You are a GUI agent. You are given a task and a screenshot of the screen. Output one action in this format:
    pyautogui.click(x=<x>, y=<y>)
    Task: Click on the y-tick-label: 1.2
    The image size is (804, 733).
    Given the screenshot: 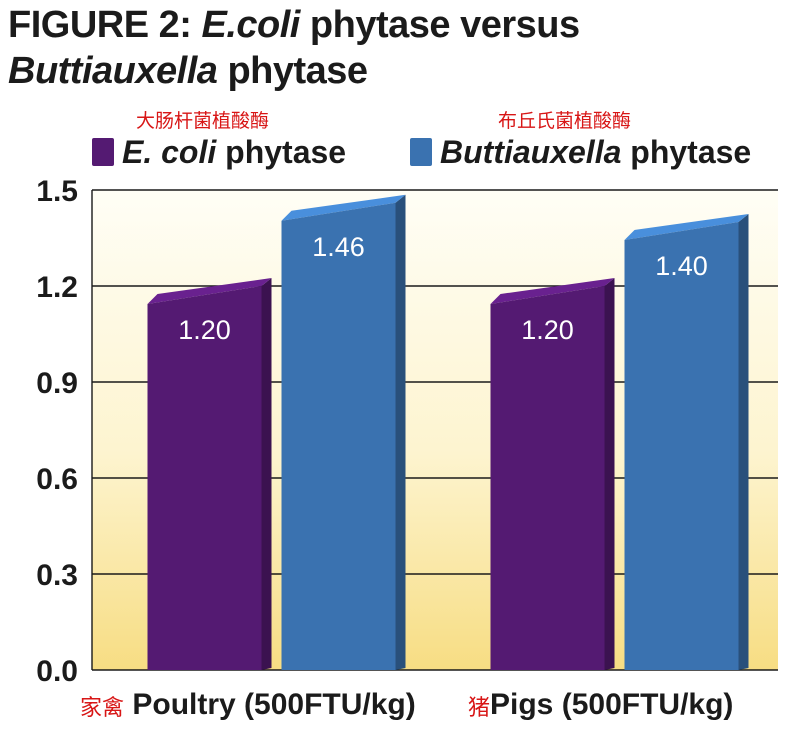 What is the action you would take?
    pyautogui.click(x=57, y=287)
    